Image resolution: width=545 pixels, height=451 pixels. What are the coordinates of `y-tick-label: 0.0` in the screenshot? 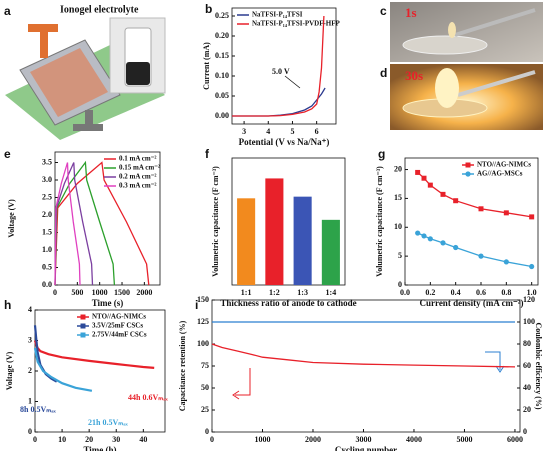 It's located at (47, 284).